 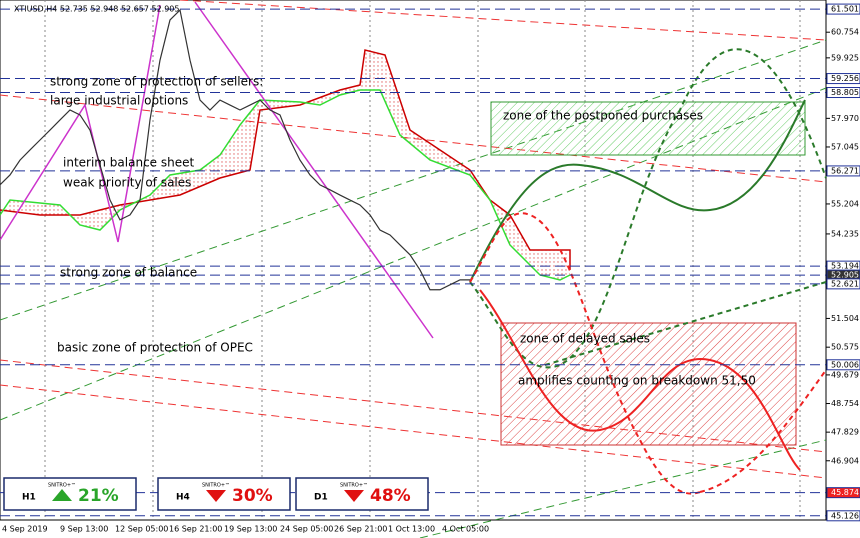 I want to click on y-tick-label: 51.504, so click(x=845, y=318).